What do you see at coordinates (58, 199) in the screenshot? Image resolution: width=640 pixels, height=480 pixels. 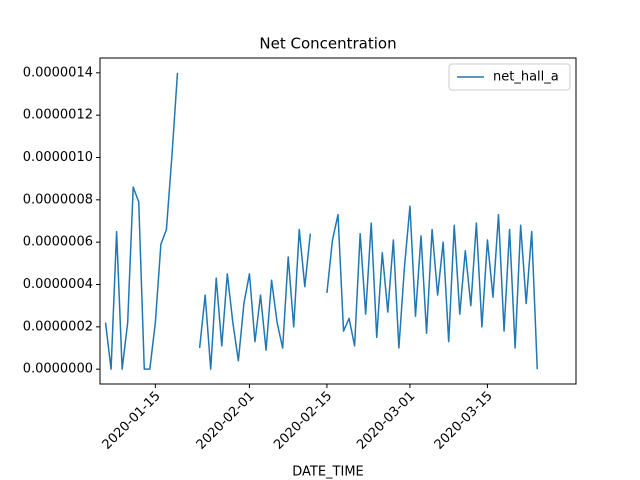 I see `y-tick-label: 0.0000008` at bounding box center [58, 199].